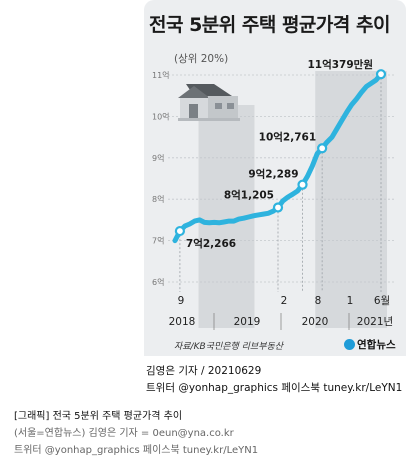  I want to click on credit-line-2: 트위터 @yonhap_graphics 페이스북 tuney.kr/LeYN1, so click(274, 388).